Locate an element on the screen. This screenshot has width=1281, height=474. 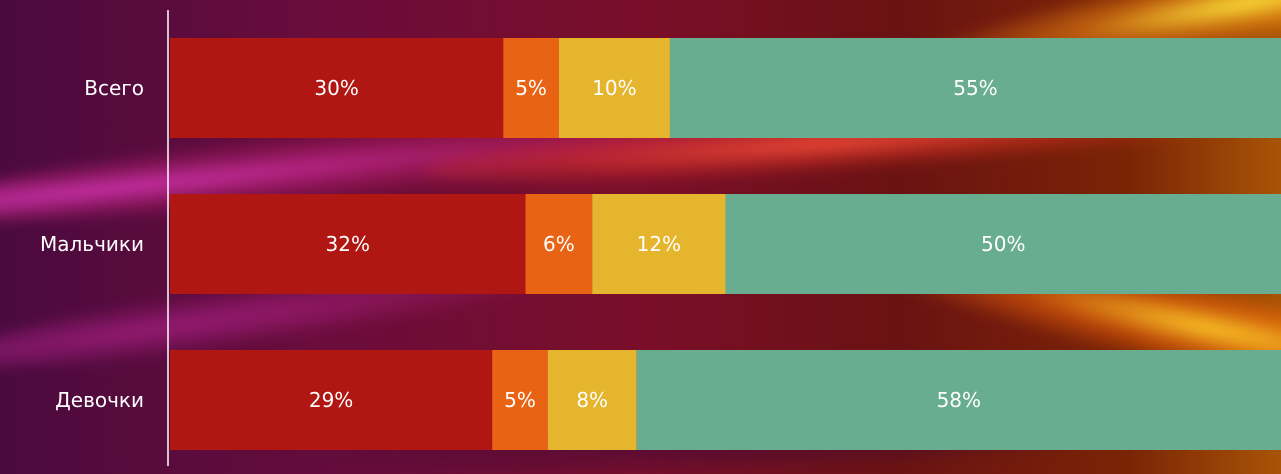
data-label: 58% is located at coordinates (959, 400).